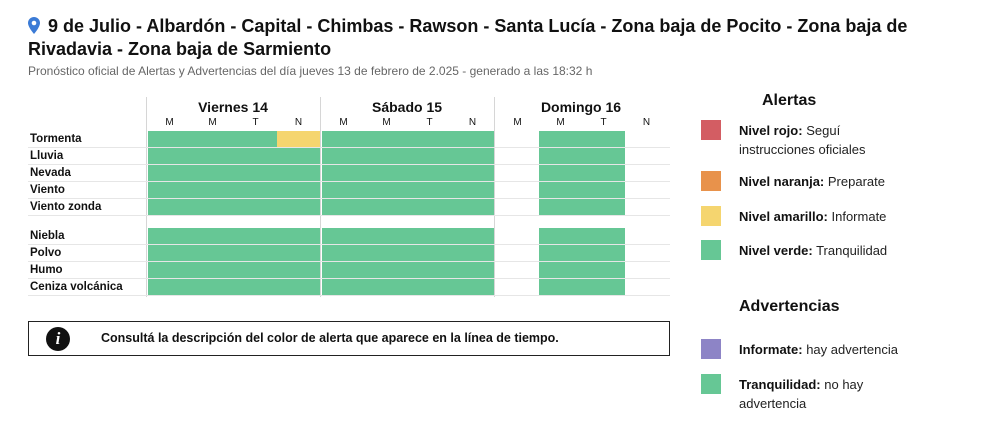  Describe the element at coordinates (856, 181) in the screenshot. I see `legend-description: Preparate` at that location.